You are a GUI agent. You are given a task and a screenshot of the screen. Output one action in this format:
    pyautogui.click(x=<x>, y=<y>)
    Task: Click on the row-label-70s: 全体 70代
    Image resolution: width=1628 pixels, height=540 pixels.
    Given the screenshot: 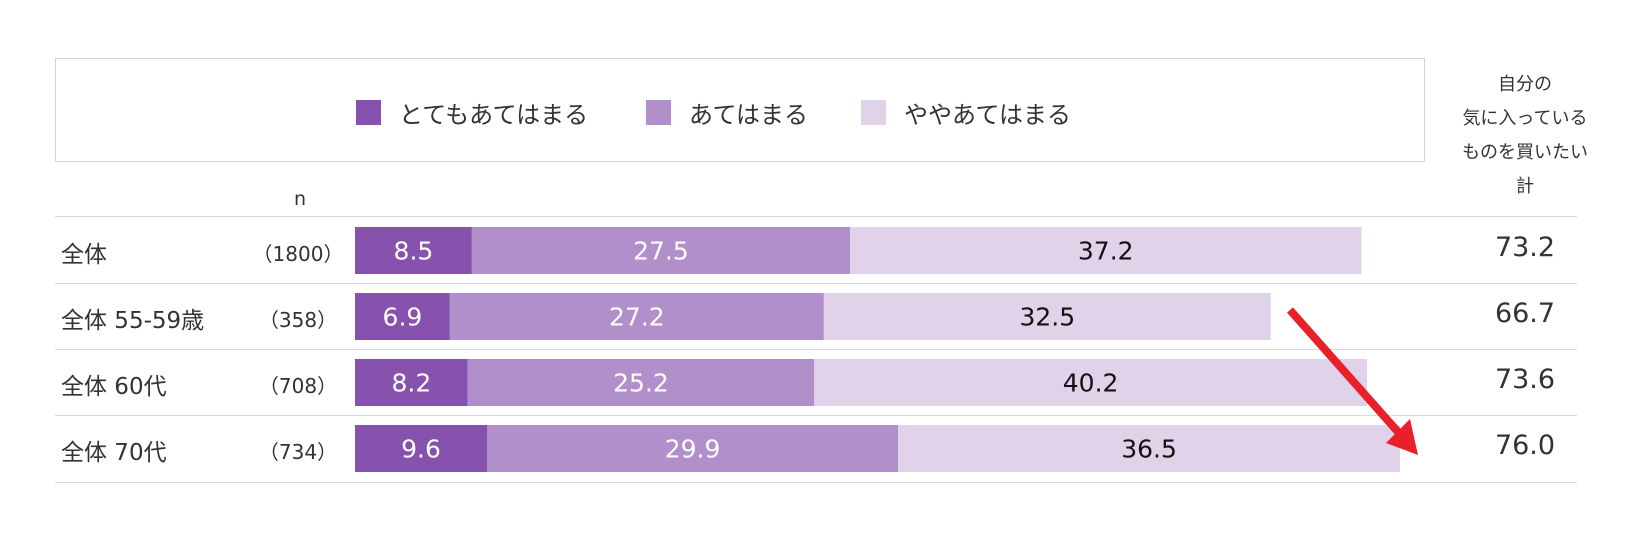 What is the action you would take?
    pyautogui.click(x=114, y=453)
    